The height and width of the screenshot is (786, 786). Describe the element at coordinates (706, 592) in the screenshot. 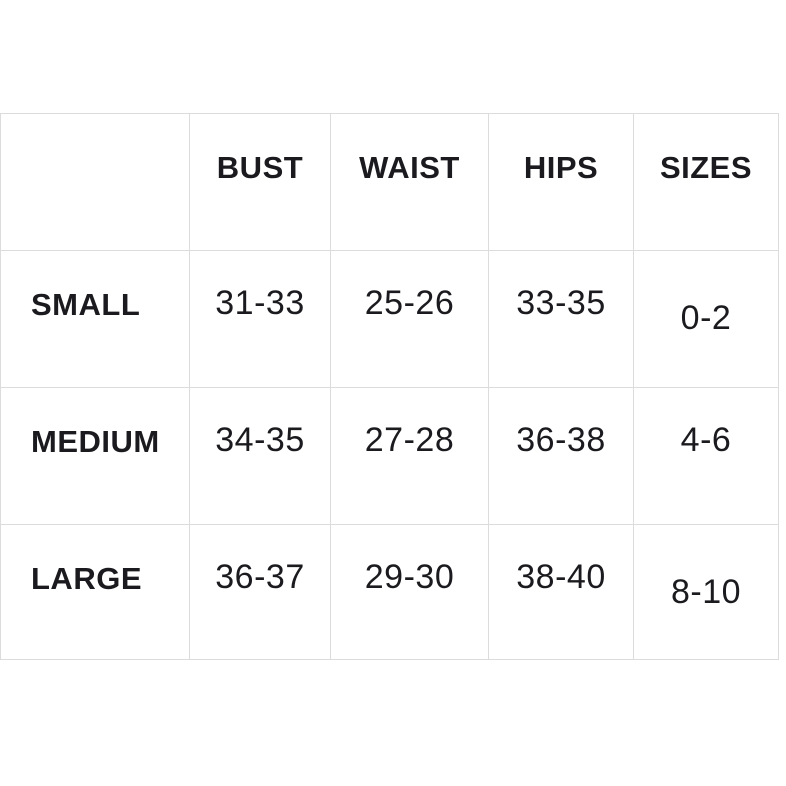

I see `large-sizes-value: 8-10` at that location.